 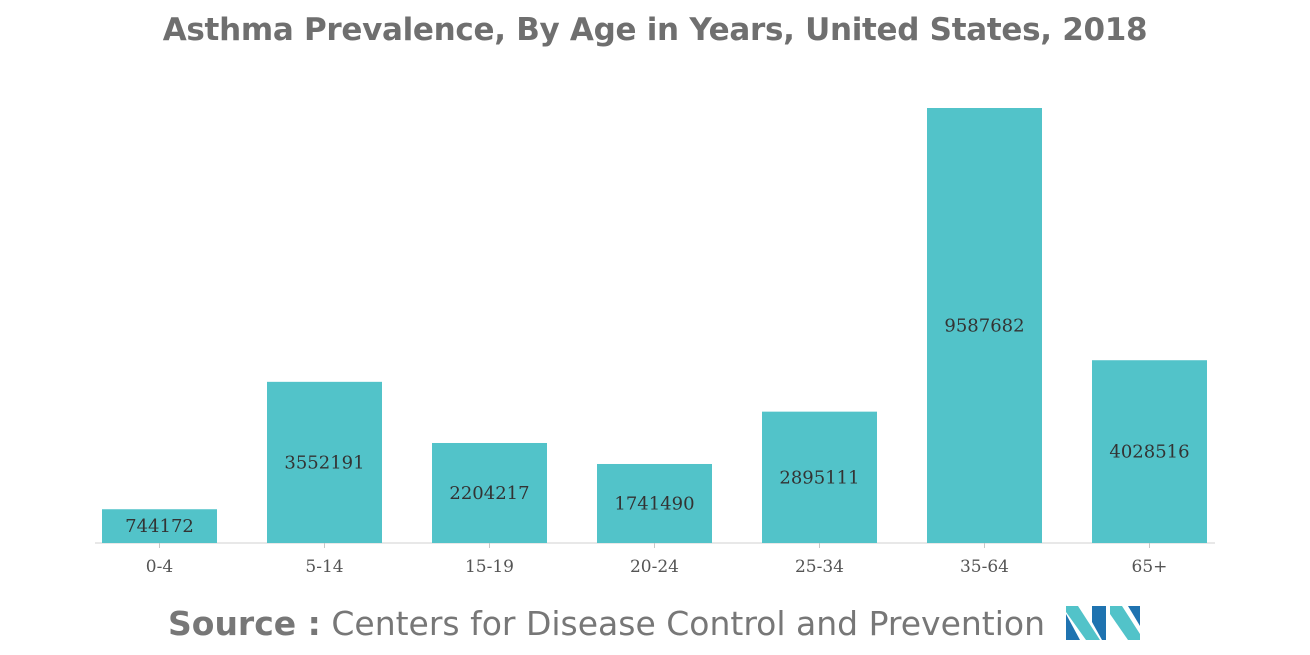 I want to click on x-tick-label: 5-14, so click(x=324, y=567).